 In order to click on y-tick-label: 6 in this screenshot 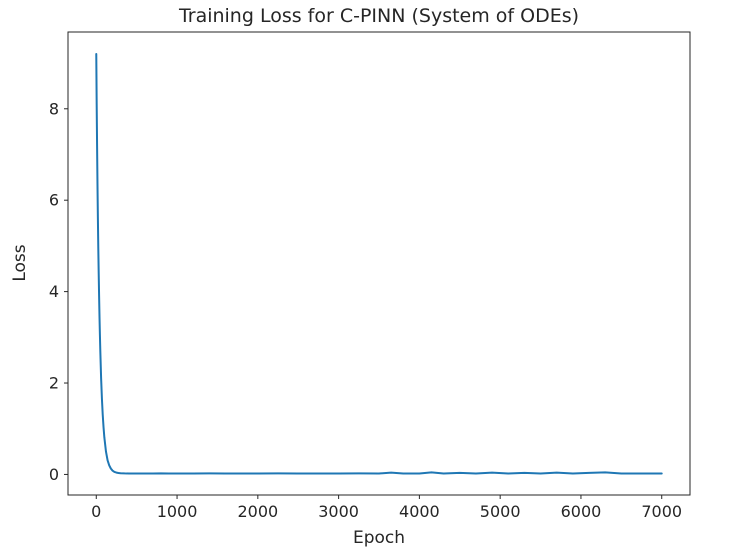, I will do `click(54, 200)`.